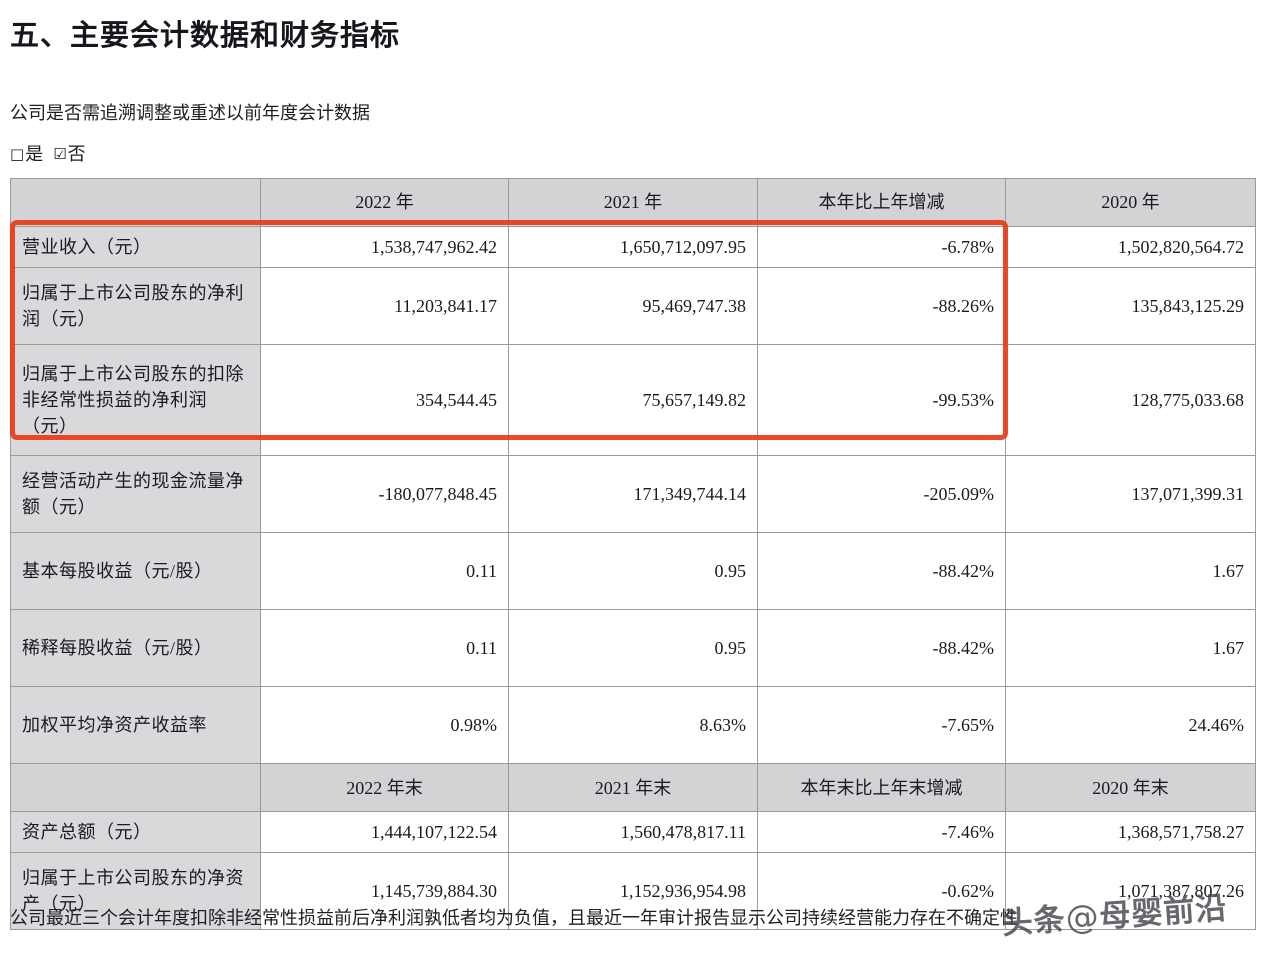 This screenshot has height=966, width=1270. I want to click on cell-weighted-roe-2022: 0.98%, so click(384, 725).